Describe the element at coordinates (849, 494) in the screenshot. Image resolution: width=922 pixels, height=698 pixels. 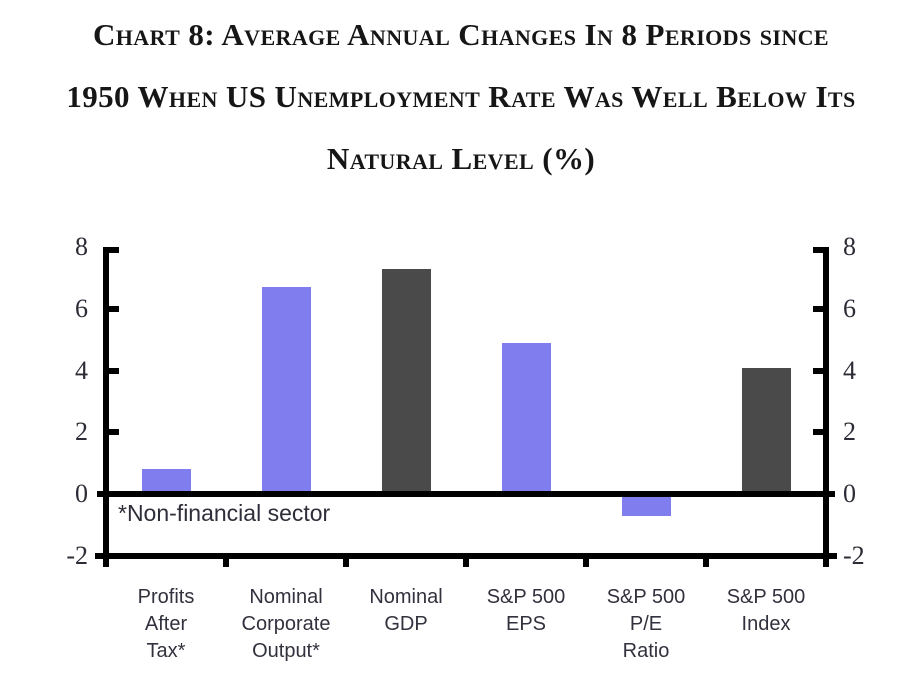
I see `y-tick-label-right: 0` at that location.